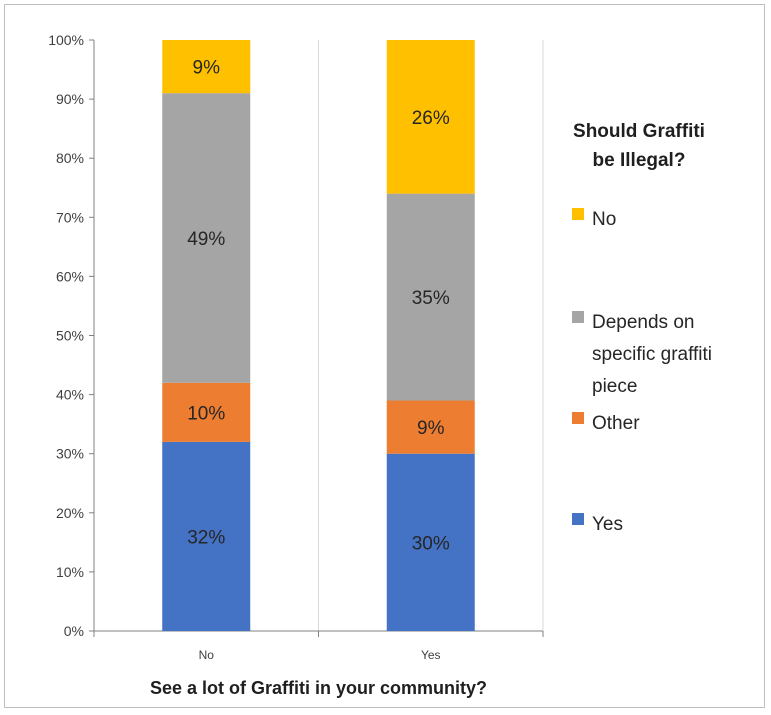 The width and height of the screenshot is (771, 715). I want to click on legend-entry-label: Yes, so click(607, 524).